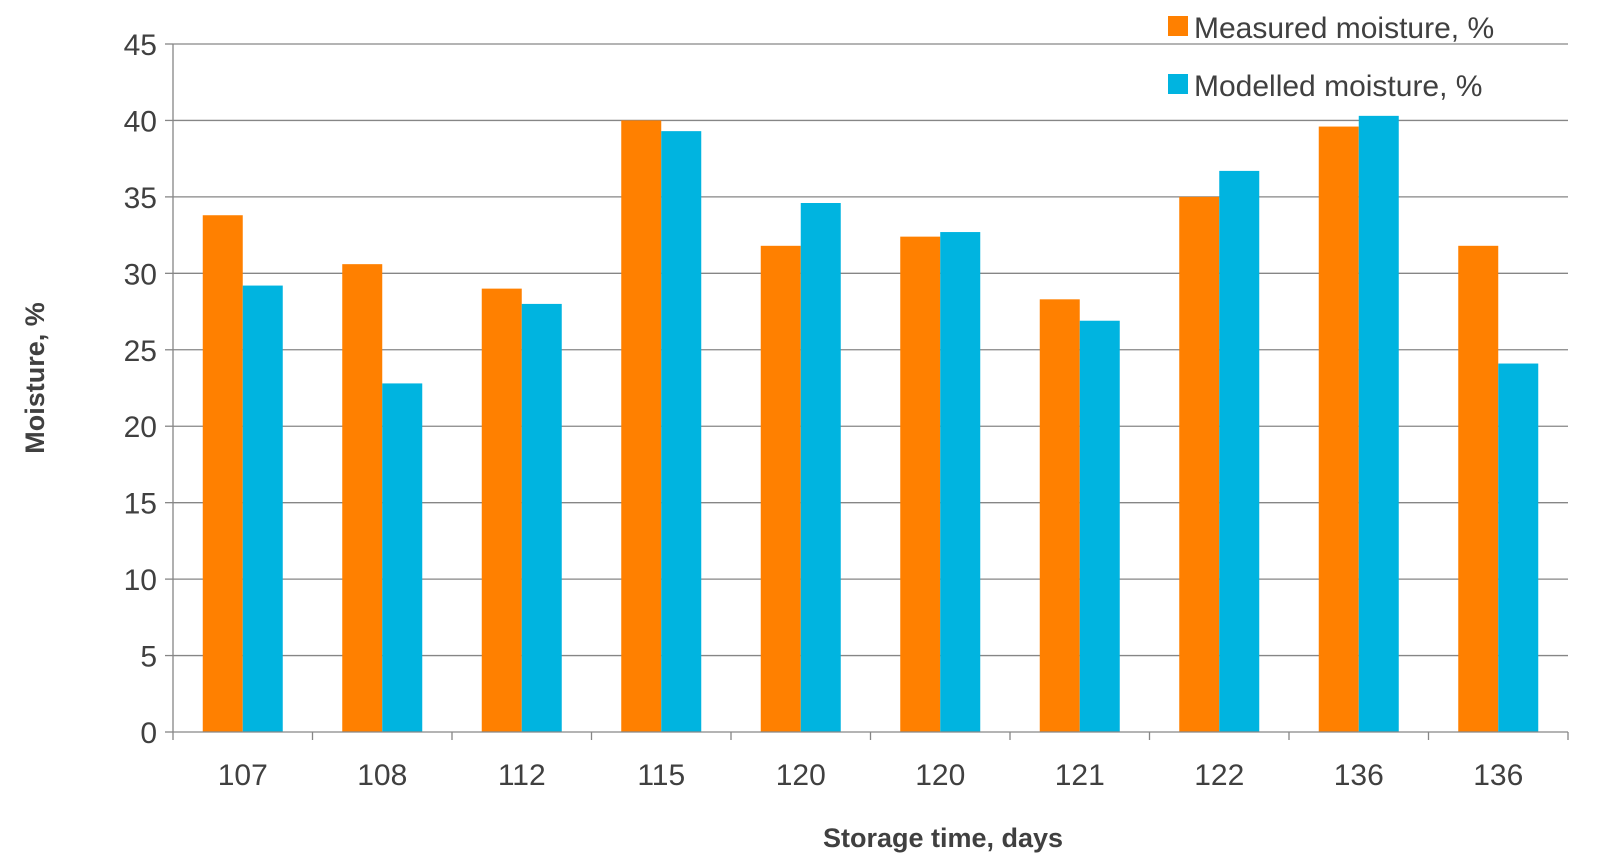 The height and width of the screenshot is (861, 1617). Describe the element at coordinates (243, 775) in the screenshot. I see `x-tick-label: 107` at that location.